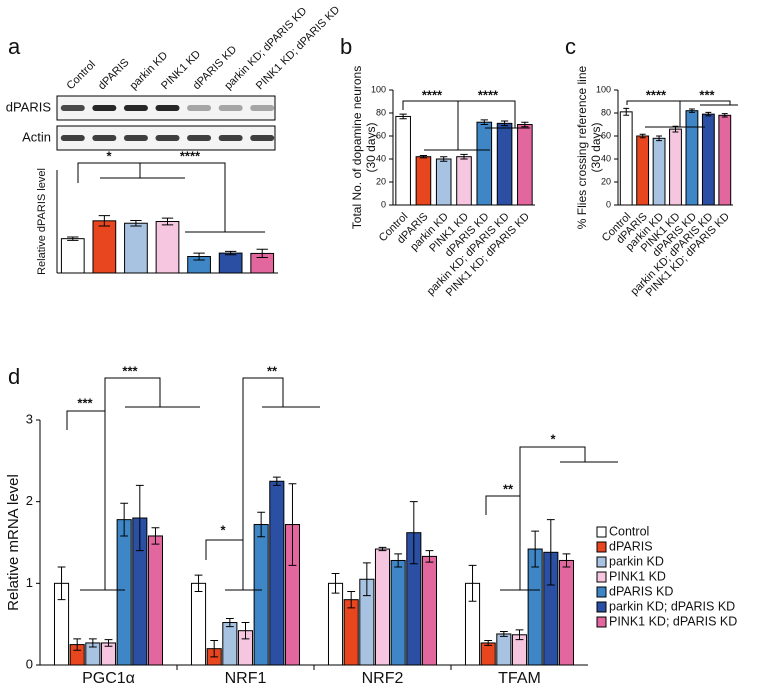 The height and width of the screenshot is (689, 778). I want to click on y-tick-label: 100, so click(603, 89).